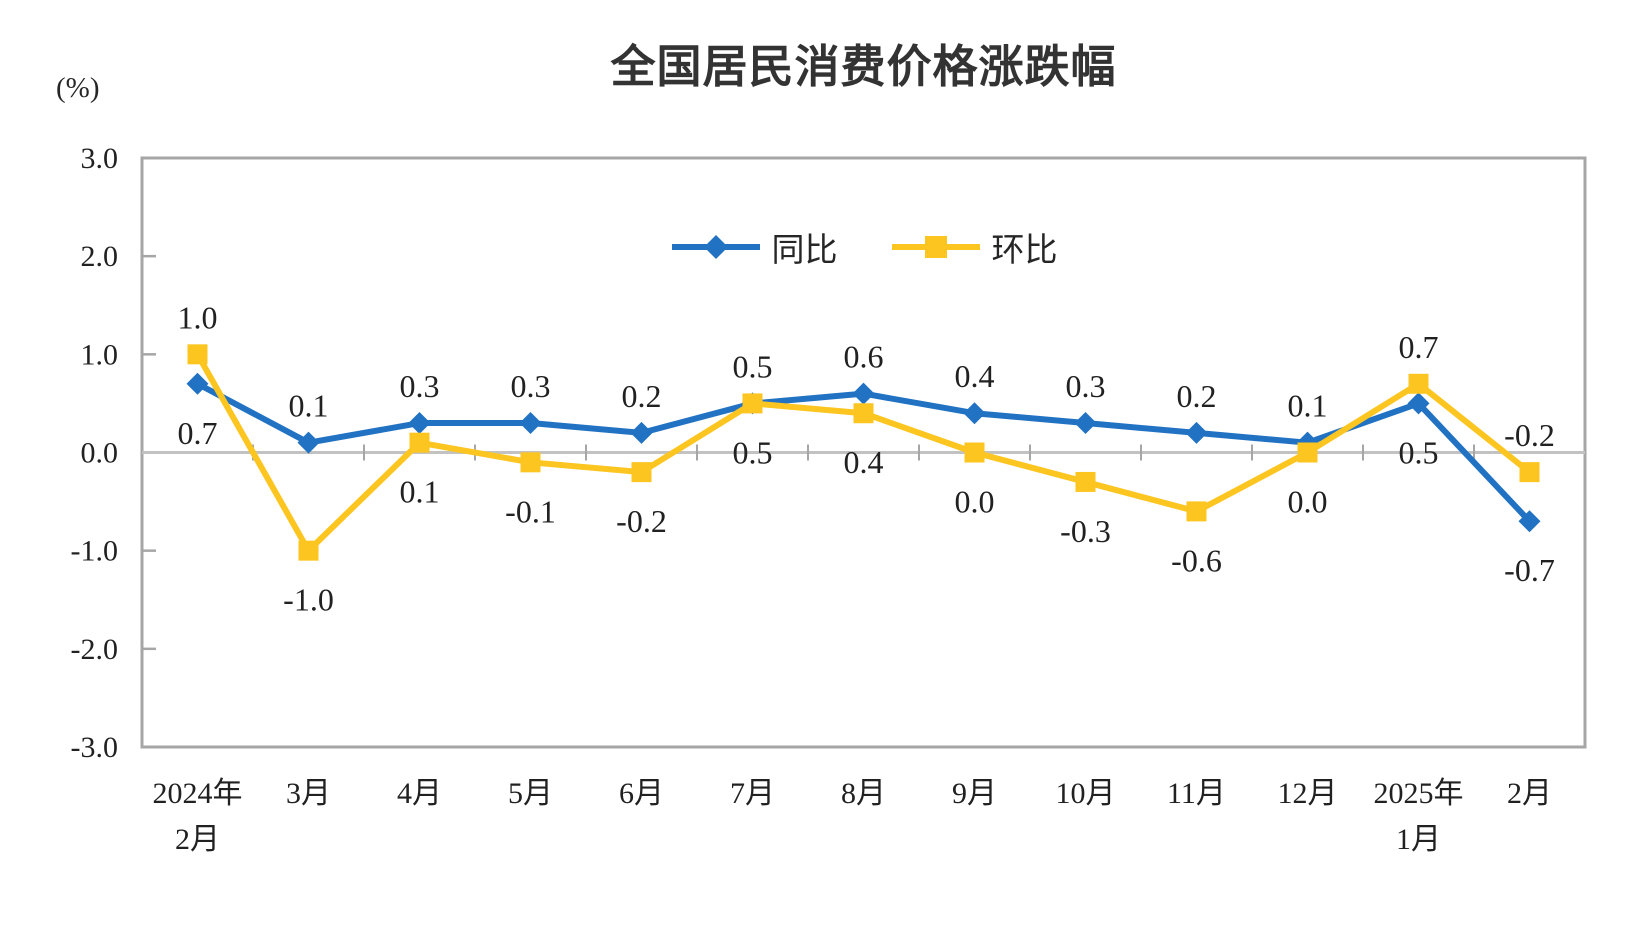  I want to click on x-axis-label: 2025年, so click(1419, 793).